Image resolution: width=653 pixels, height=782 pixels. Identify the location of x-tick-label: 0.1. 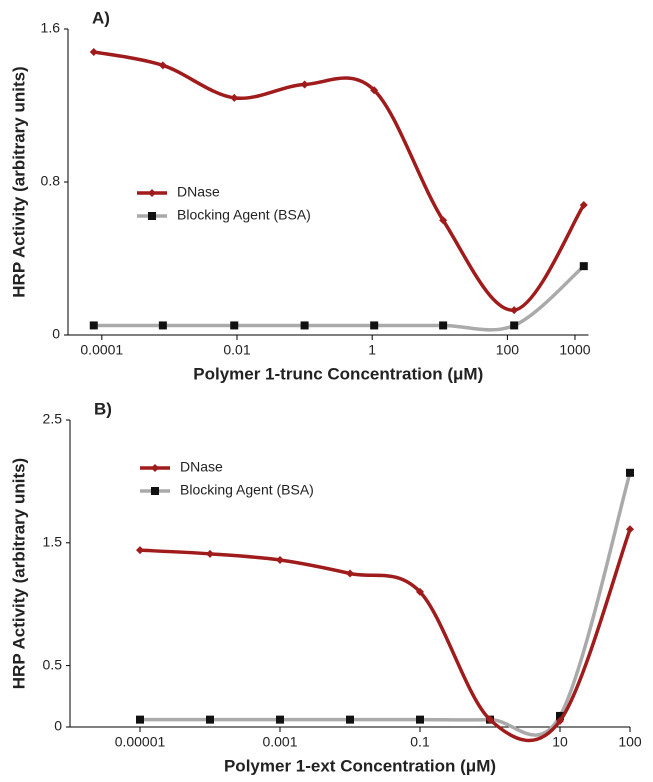
(420, 742).